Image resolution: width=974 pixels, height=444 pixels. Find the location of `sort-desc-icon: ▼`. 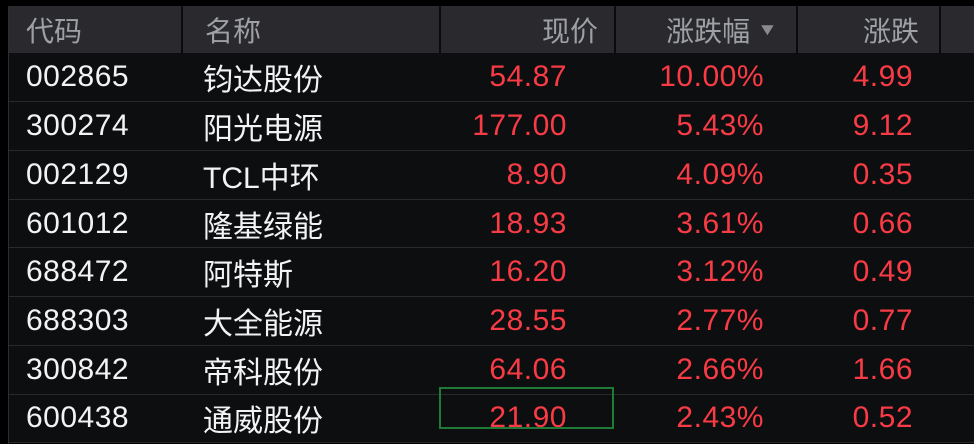

sort-desc-icon: ▼ is located at coordinates (768, 29).